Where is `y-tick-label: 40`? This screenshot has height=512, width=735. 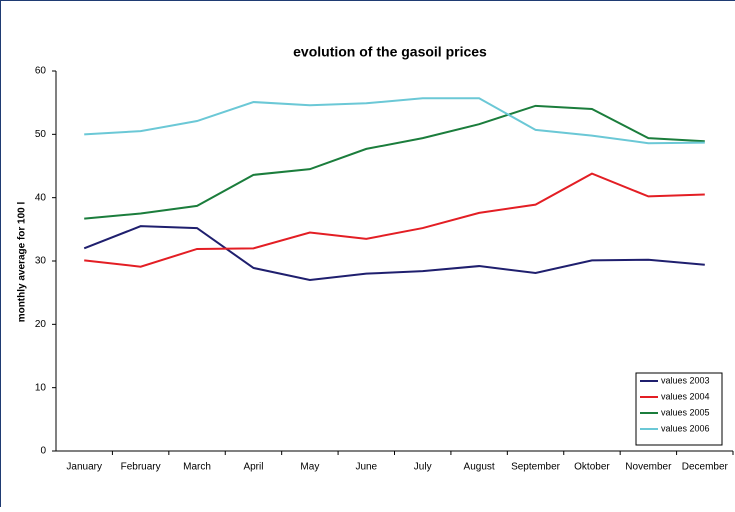
y-tick-label: 40 is located at coordinates (41, 197).